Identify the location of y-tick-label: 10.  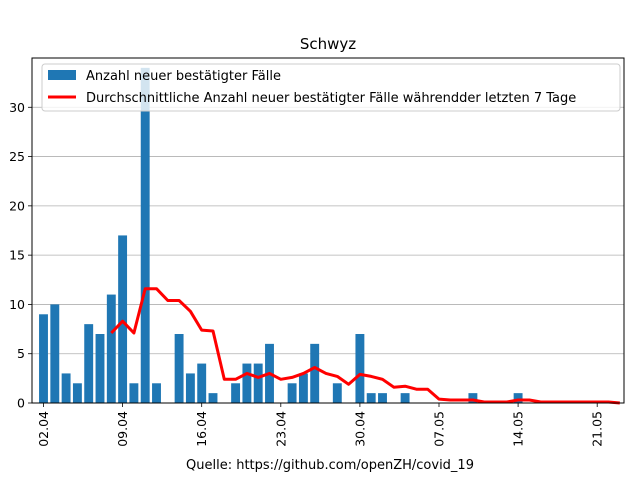
(17, 304).